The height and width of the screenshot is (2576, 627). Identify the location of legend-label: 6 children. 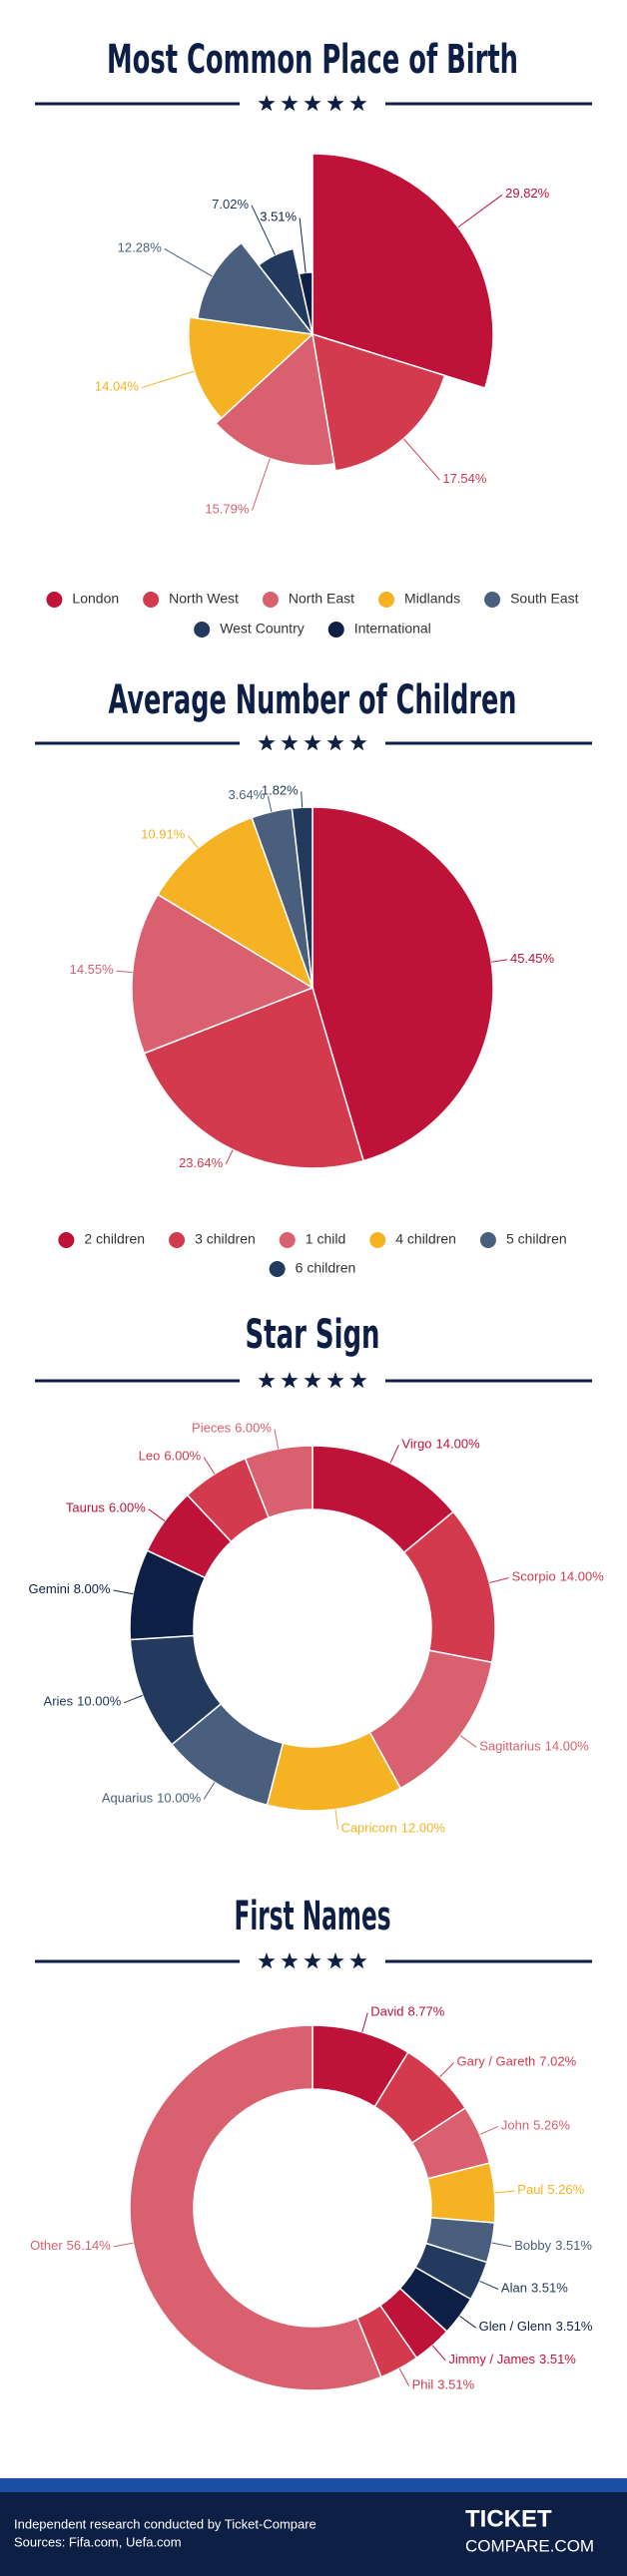
(326, 1268).